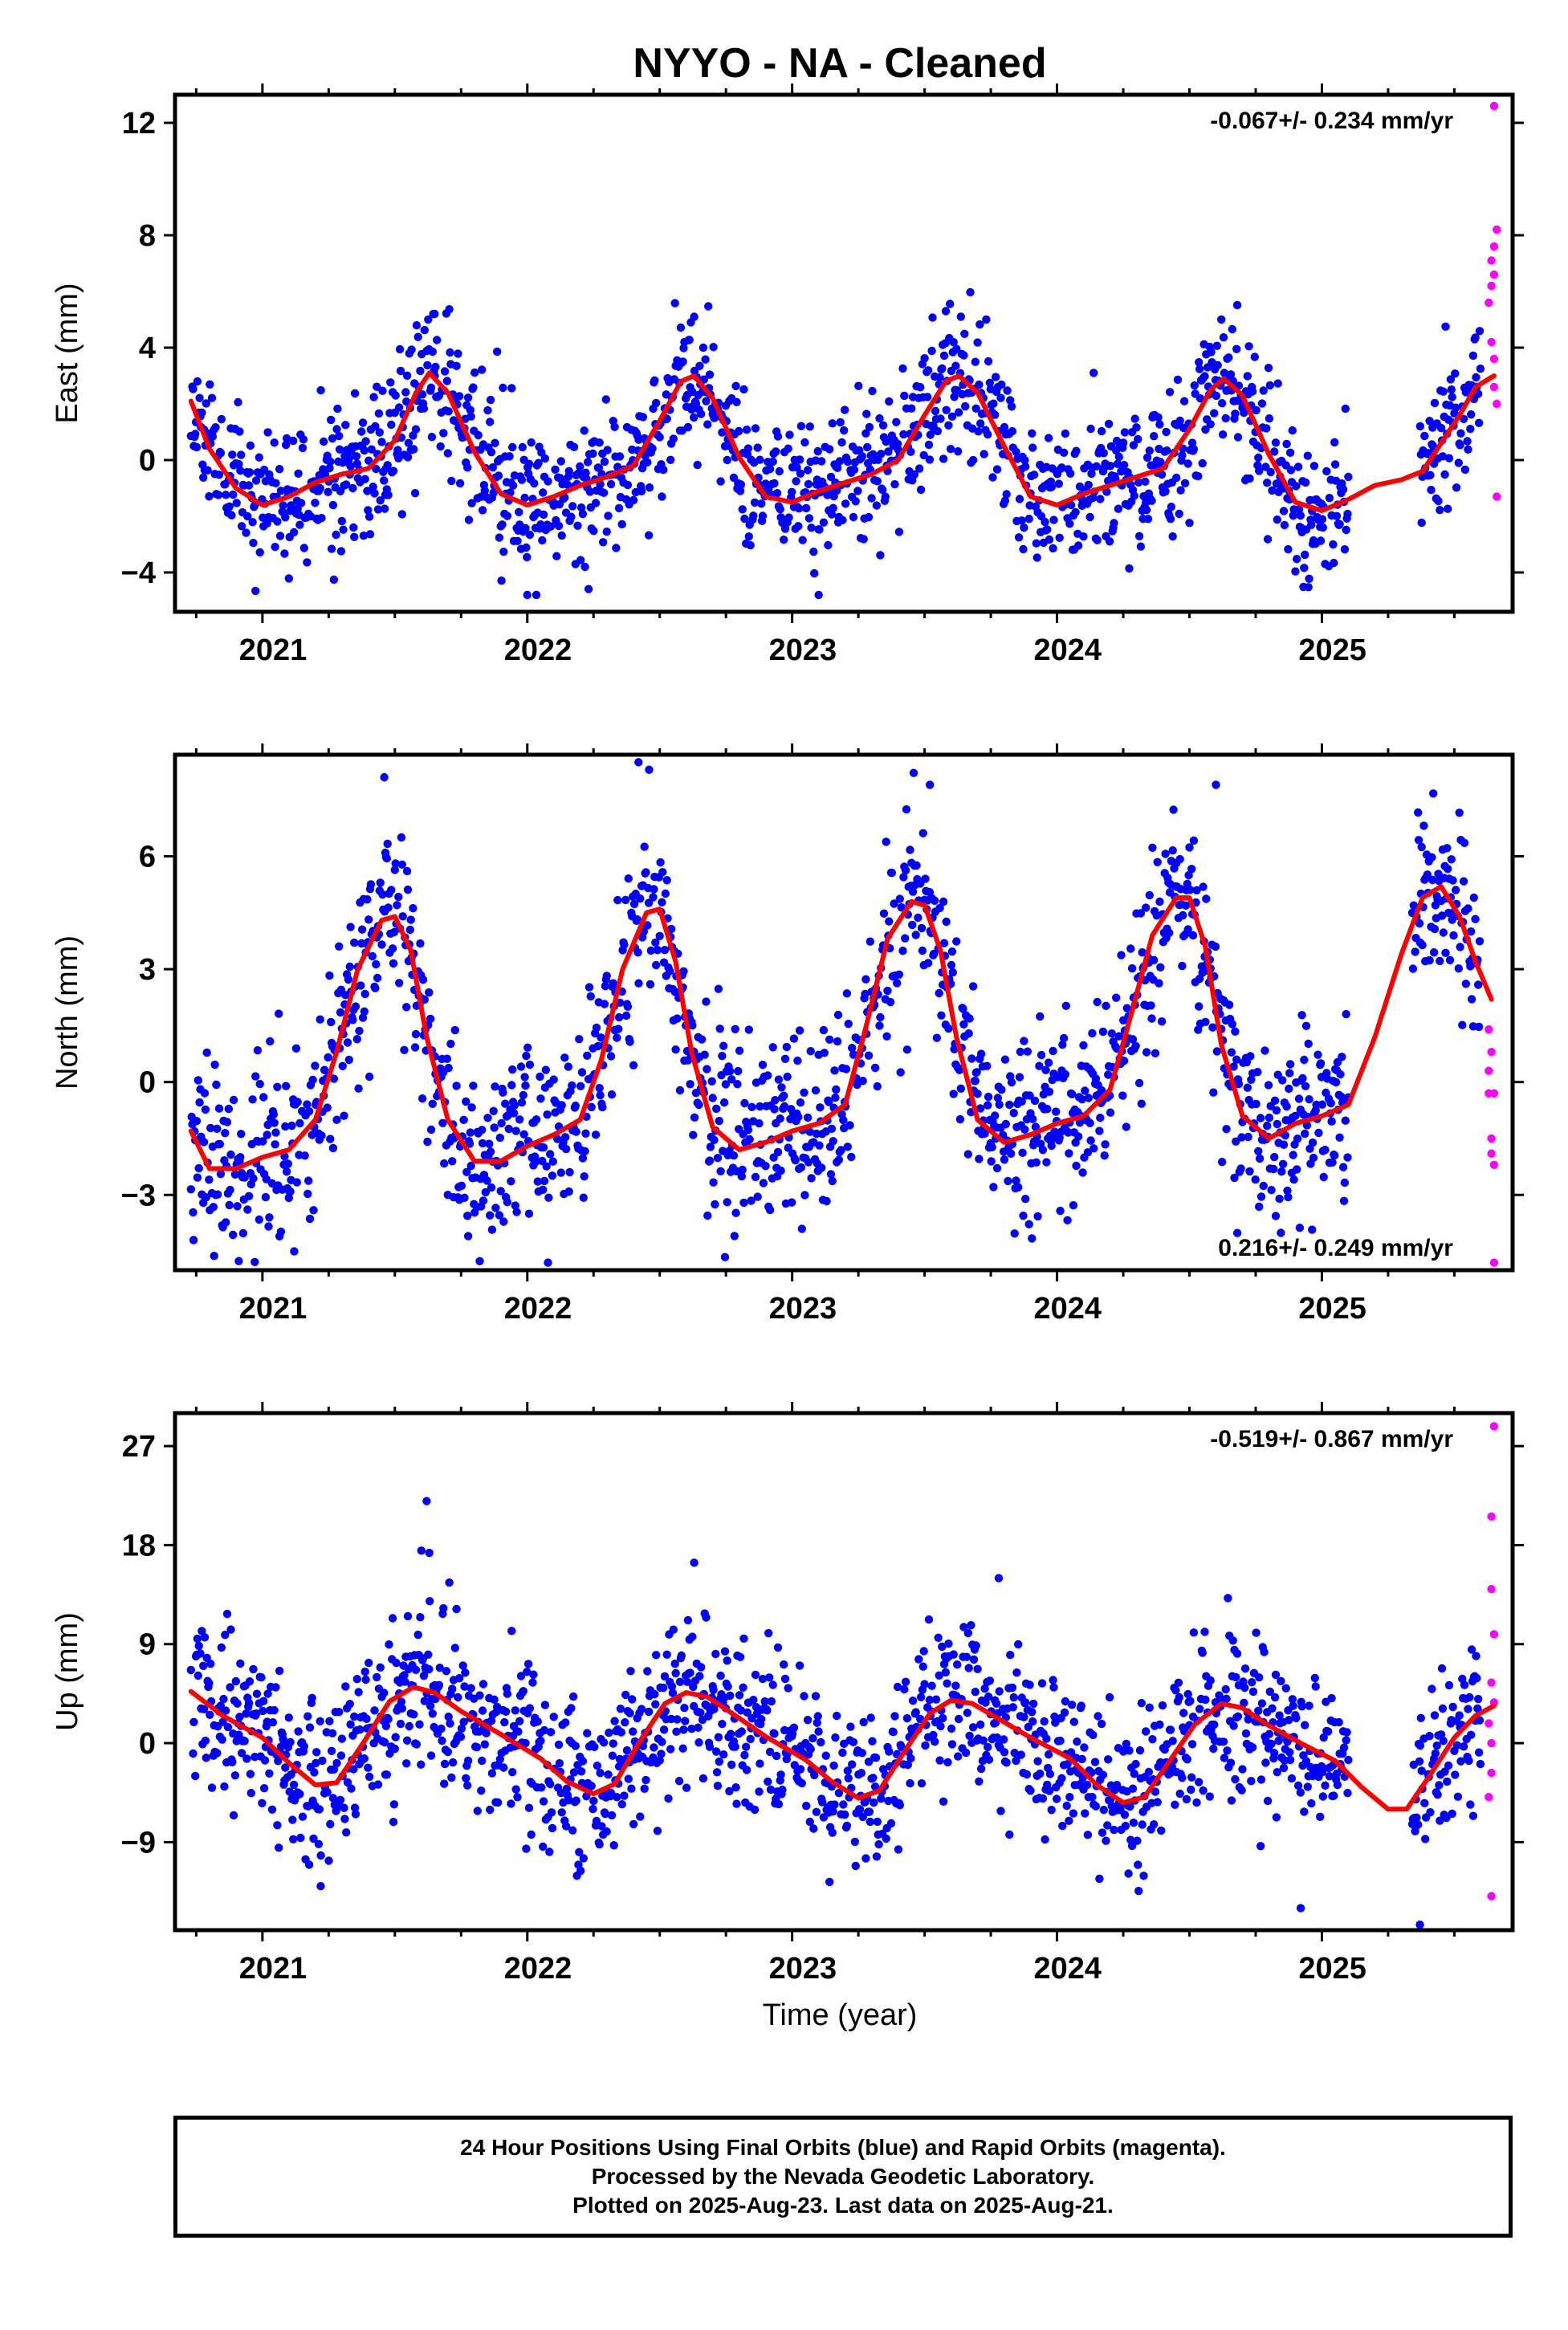  I want to click on north-rapid-point, so click(1491, 1052).